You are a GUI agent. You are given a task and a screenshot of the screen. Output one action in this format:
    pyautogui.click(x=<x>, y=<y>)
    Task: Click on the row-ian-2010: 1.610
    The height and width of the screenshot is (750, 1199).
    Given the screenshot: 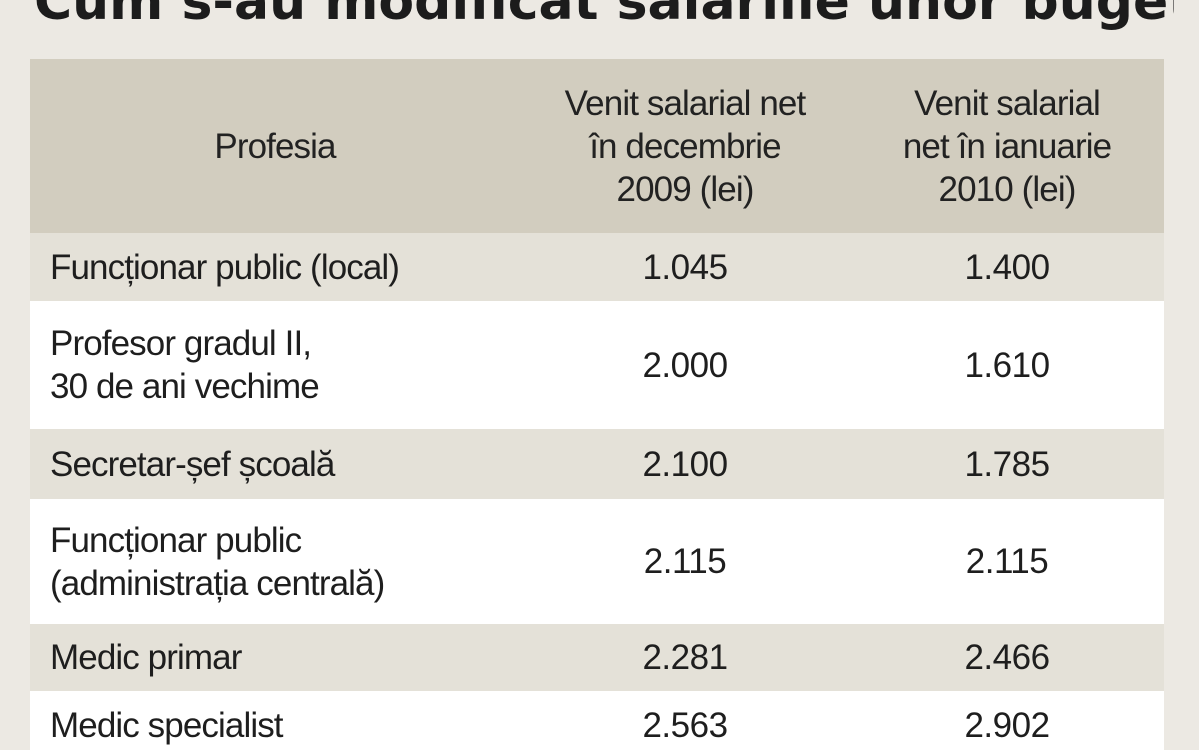 What is the action you would take?
    pyautogui.click(x=1007, y=365)
    